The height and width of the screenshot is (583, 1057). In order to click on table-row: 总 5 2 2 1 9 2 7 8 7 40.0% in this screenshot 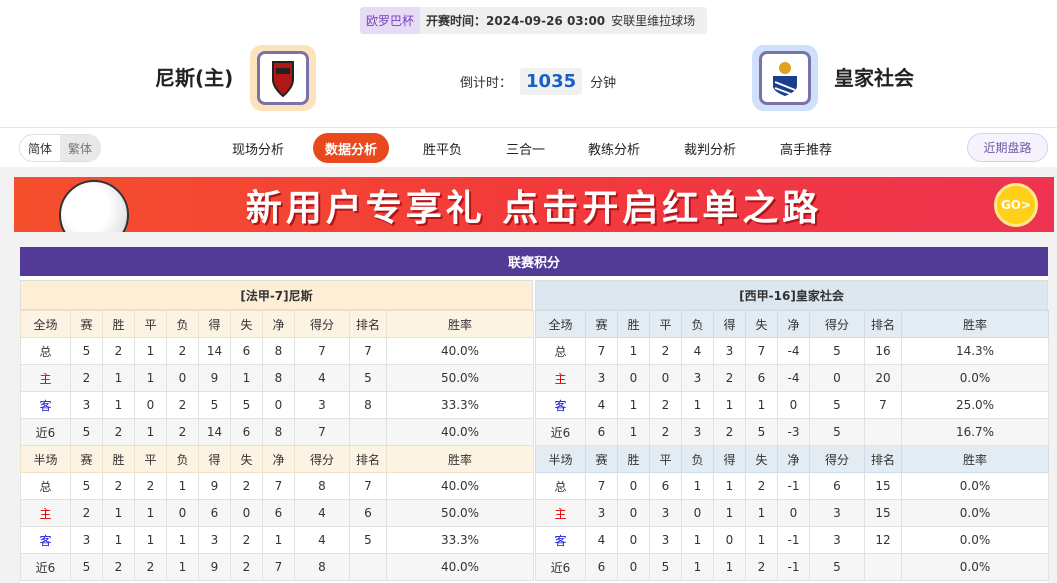, I will do `click(277, 486)`.